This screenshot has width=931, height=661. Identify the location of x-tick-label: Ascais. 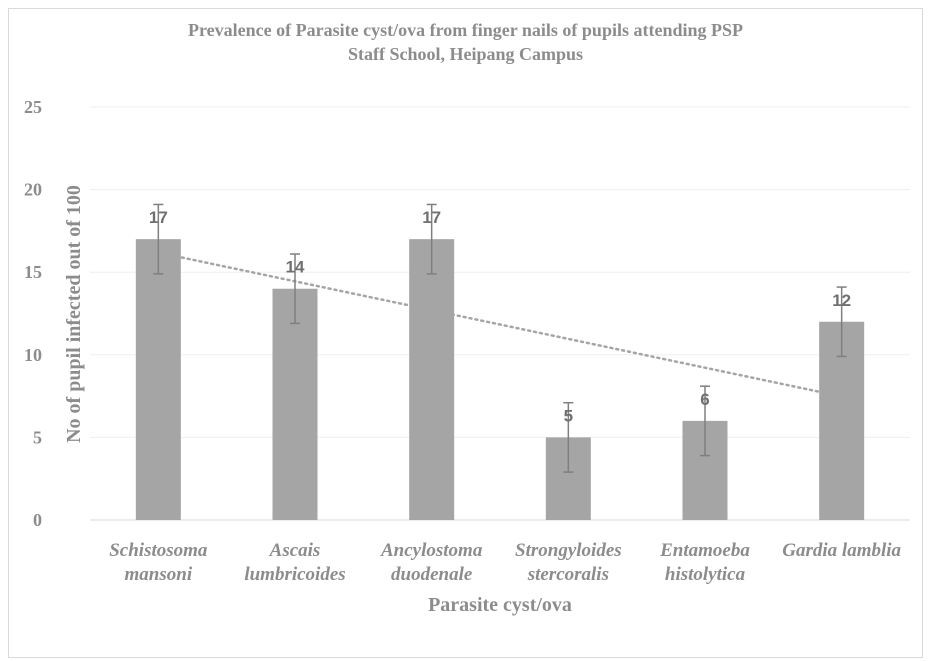
(295, 550).